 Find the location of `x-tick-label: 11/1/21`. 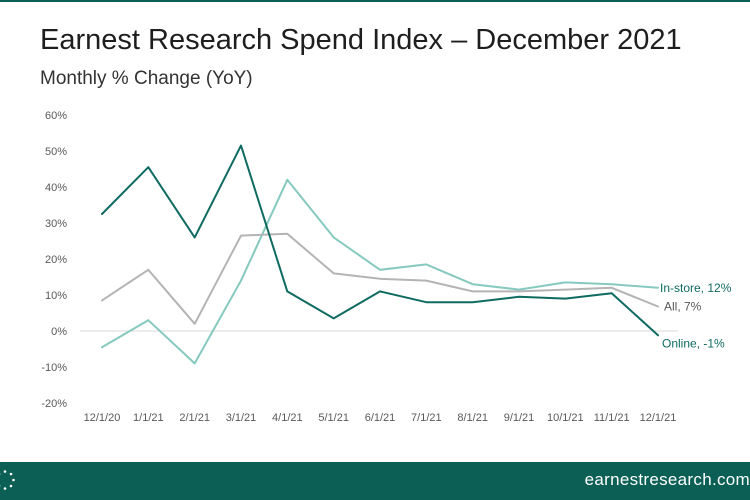

x-tick-label: 11/1/21 is located at coordinates (612, 418).